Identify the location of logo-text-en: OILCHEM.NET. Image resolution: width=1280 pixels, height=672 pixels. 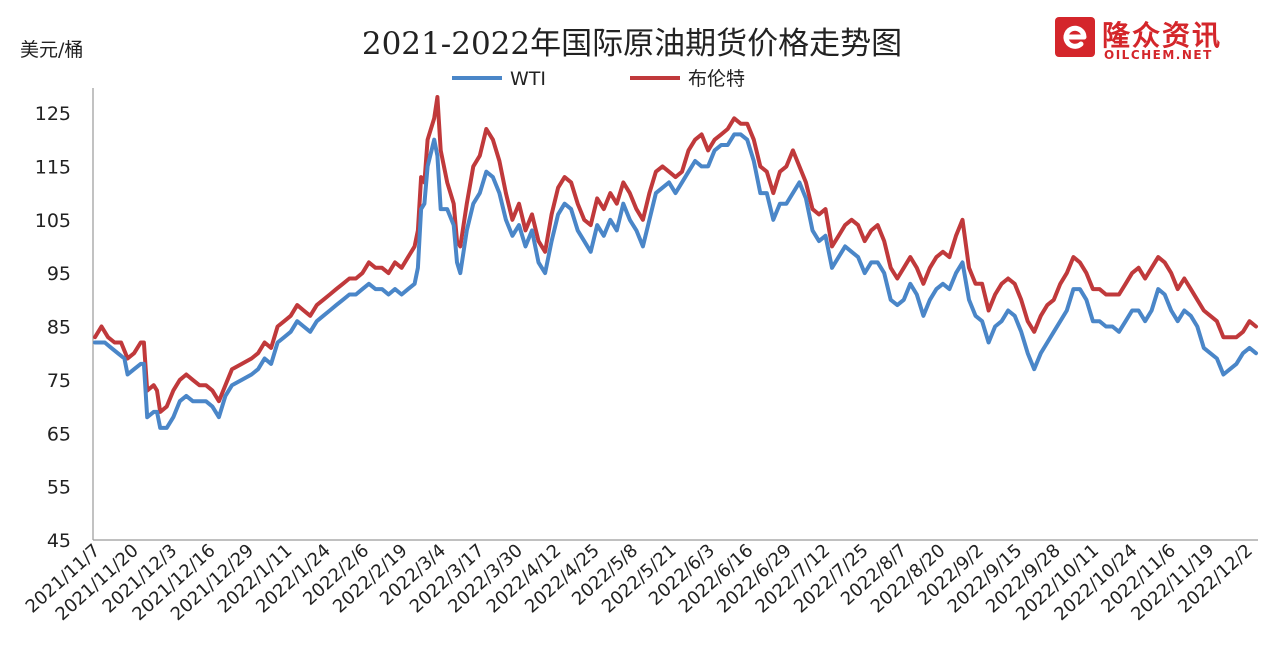
(1158, 55).